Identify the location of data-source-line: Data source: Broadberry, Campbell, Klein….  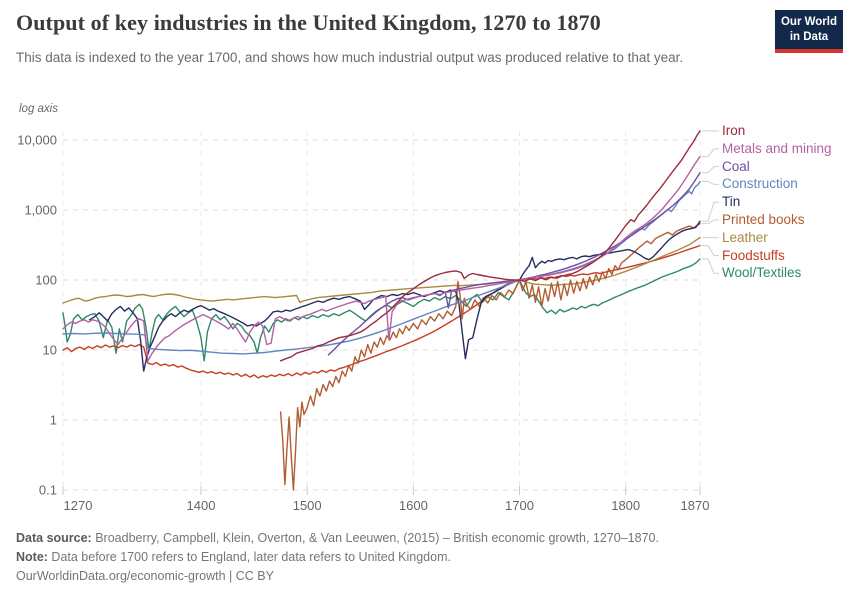
(421, 538).